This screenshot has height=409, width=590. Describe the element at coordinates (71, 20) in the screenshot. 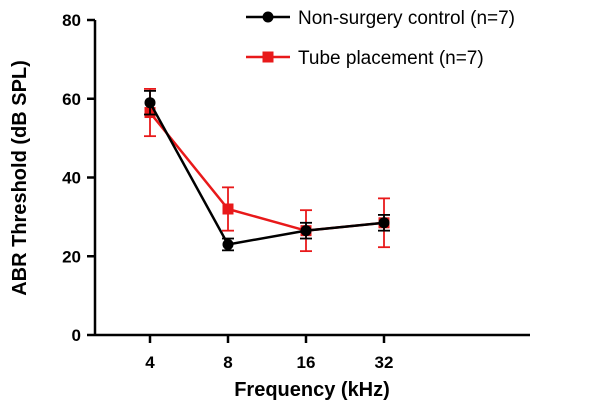

I see `y-tick-label: 80` at that location.